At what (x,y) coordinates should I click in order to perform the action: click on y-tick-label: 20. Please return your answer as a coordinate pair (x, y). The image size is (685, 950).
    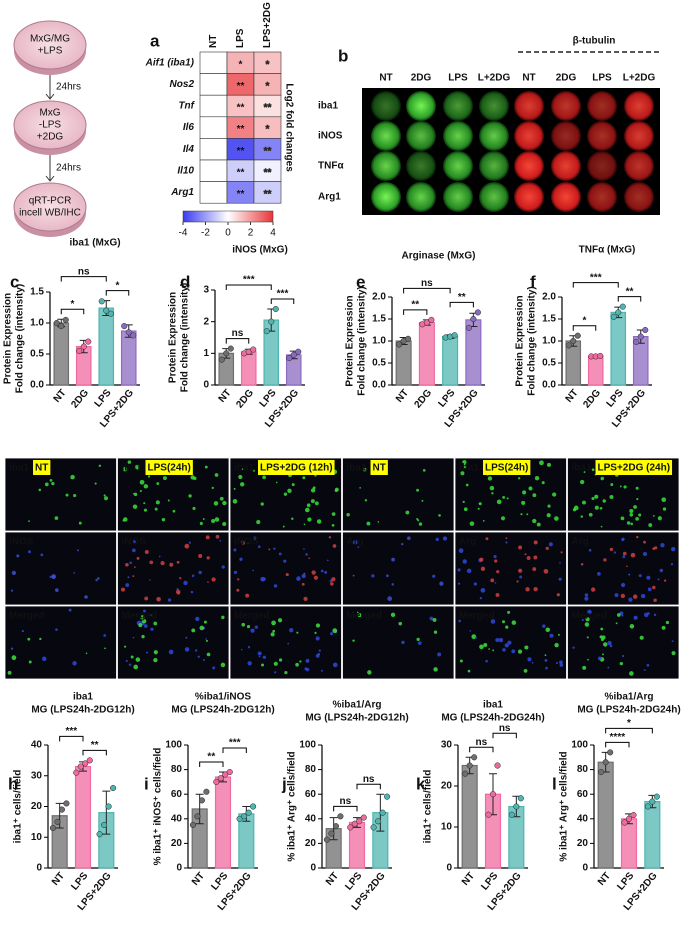
    Looking at the image, I should click on (37, 806).